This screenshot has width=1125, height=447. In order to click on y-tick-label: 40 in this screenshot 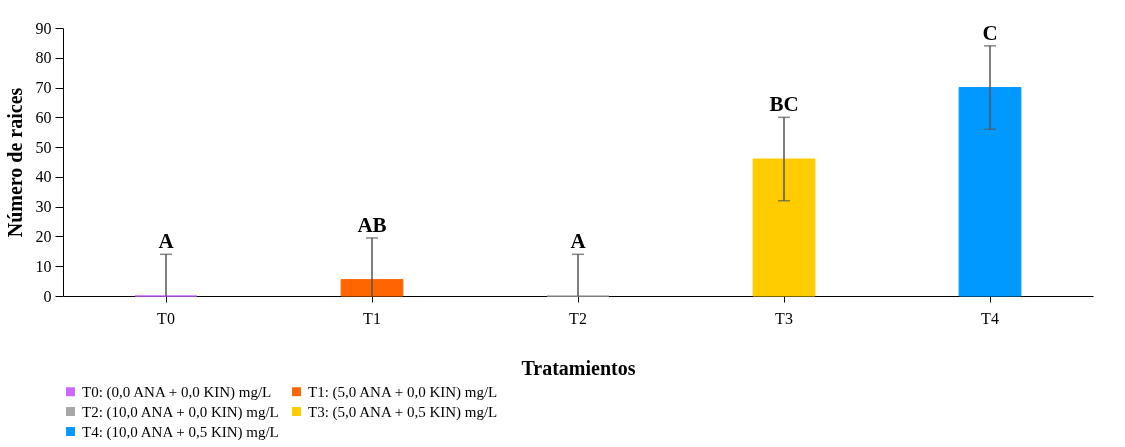, I will do `click(43, 177)`.